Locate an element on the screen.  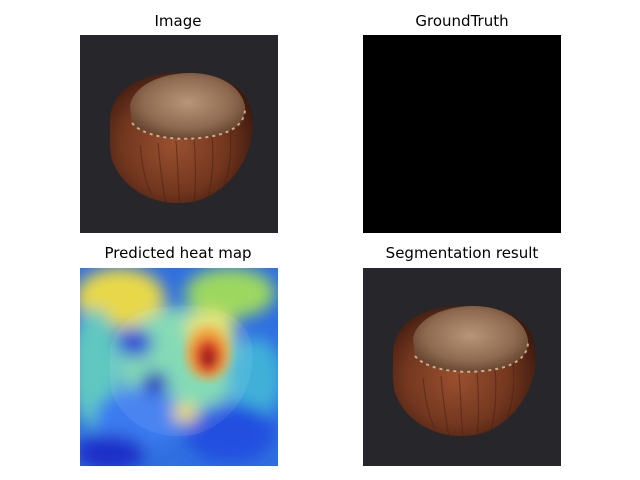
hazelnut-photo is located at coordinates (179, 134).